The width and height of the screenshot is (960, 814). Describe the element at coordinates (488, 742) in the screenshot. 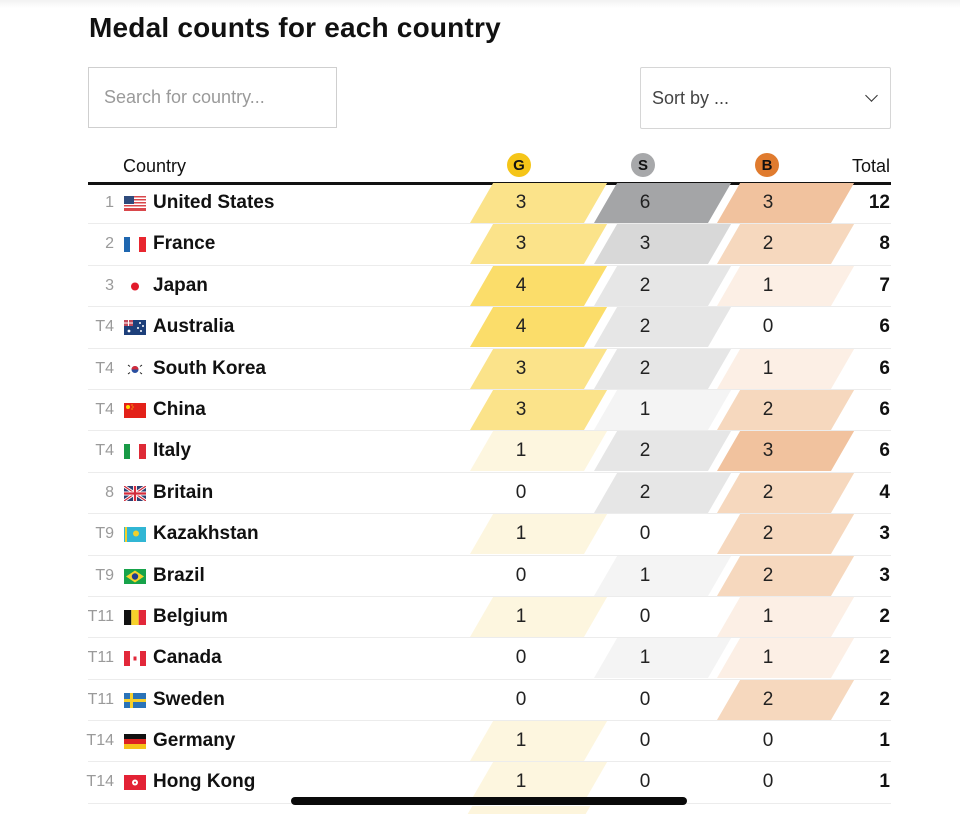

I see `table-row: T14 Germany 1 0 0 1` at that location.